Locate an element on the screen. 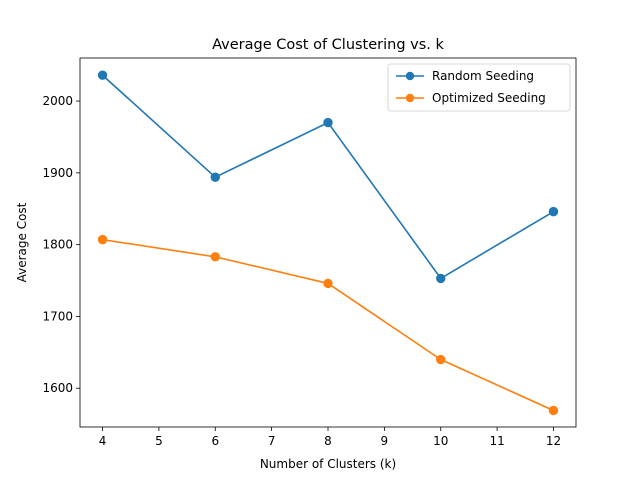 This screenshot has height=484, width=640. x-tick-label: 7 is located at coordinates (272, 441).